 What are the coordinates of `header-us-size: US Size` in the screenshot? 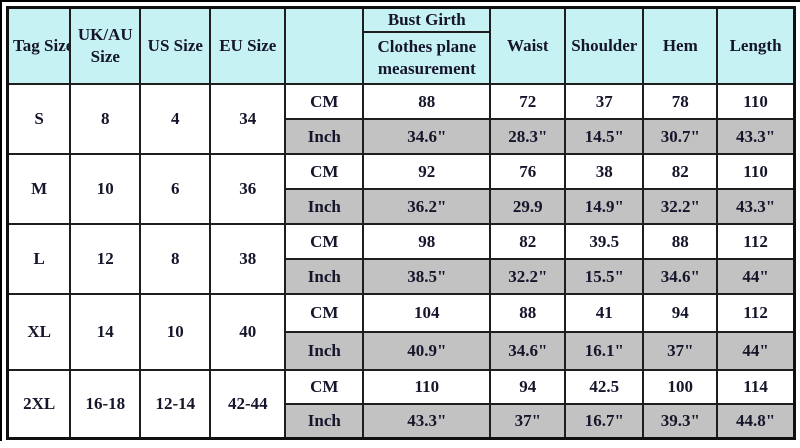 It's located at (175, 46).